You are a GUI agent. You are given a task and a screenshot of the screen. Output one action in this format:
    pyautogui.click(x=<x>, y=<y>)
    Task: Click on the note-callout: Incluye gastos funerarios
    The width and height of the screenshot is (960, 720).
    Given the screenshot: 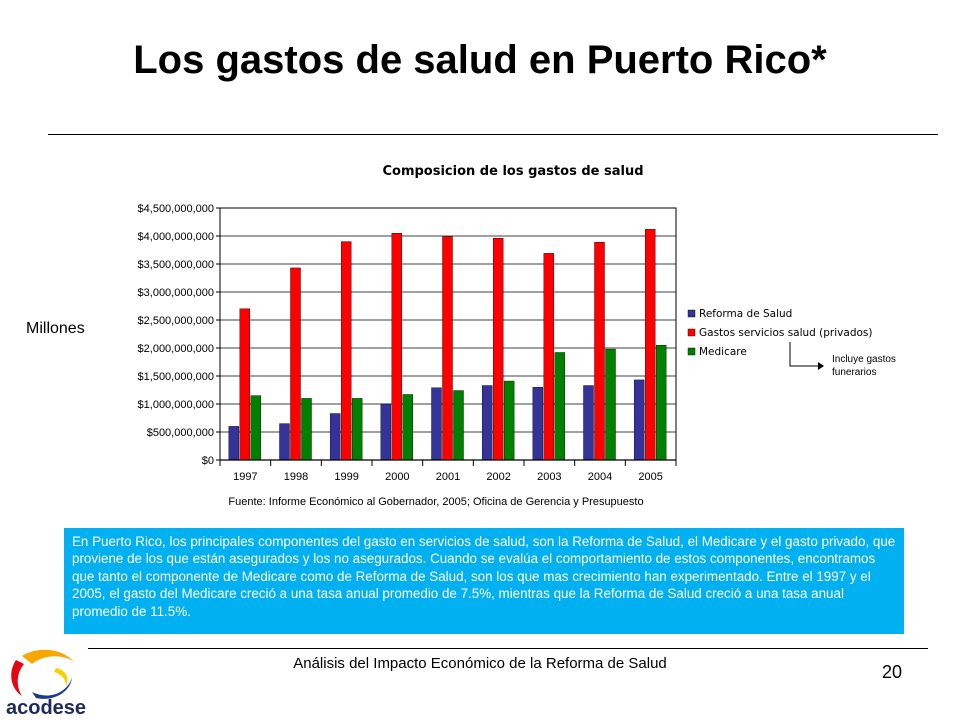 What is the action you would take?
    pyautogui.click(x=844, y=360)
    